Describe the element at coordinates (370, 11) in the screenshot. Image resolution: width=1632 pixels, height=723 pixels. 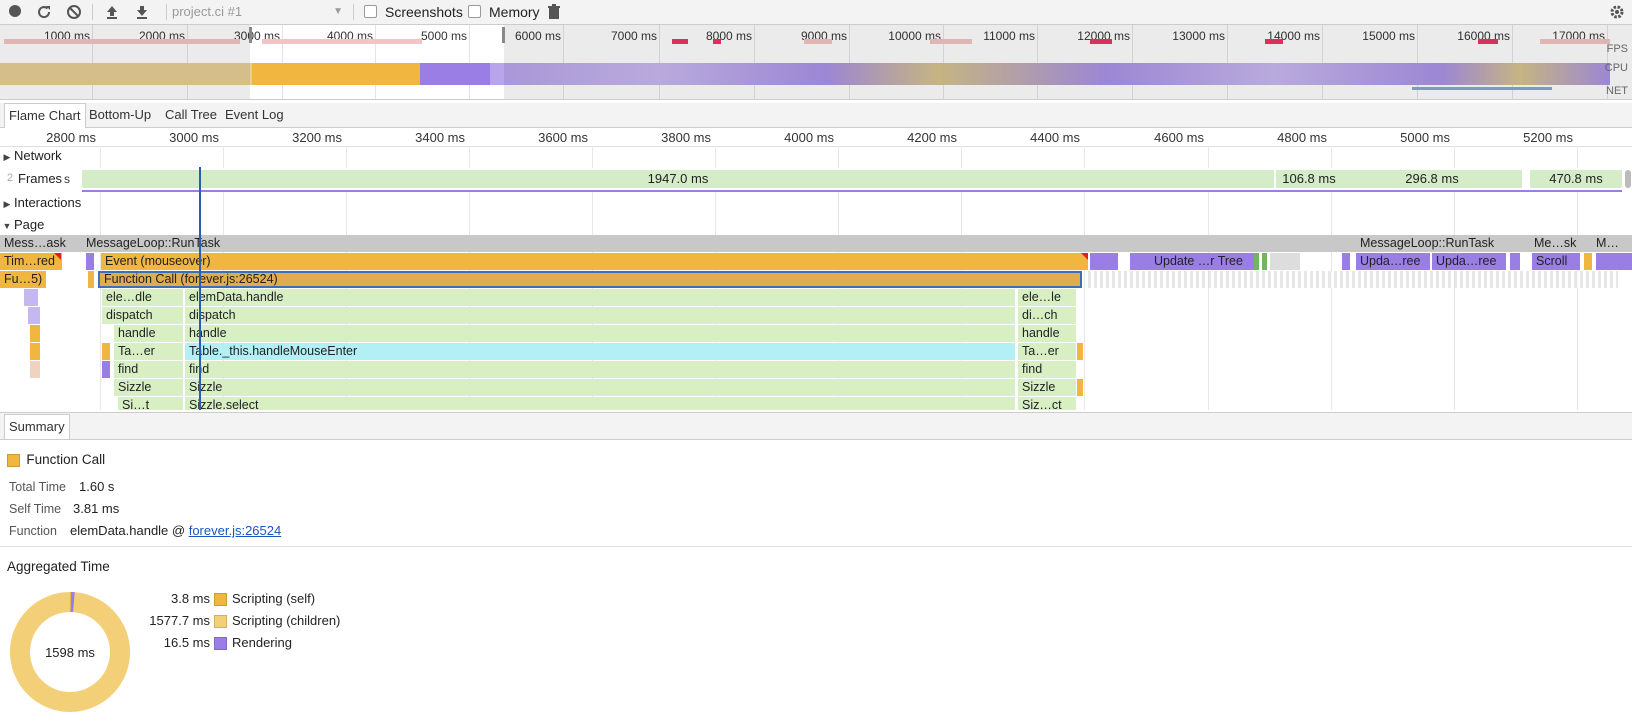
I see `screenshots-checkbox` at that location.